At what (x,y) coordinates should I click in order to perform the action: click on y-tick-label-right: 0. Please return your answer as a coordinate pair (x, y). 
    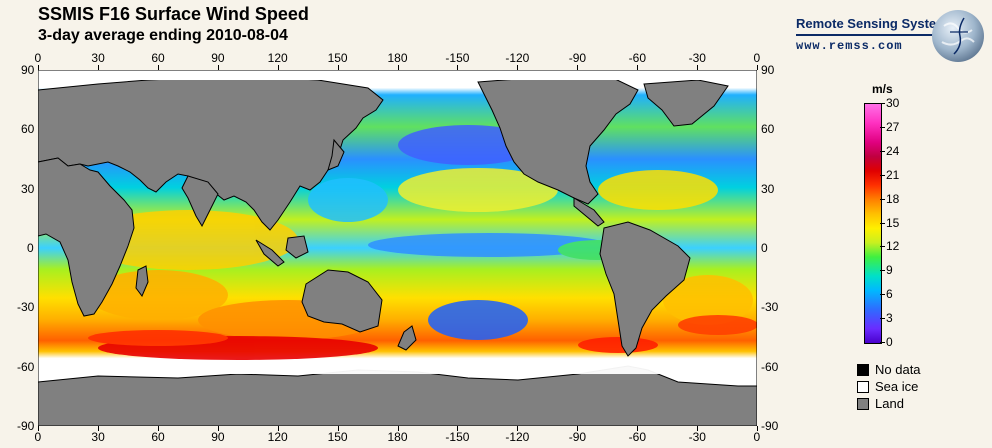
    Looking at the image, I should click on (764, 248).